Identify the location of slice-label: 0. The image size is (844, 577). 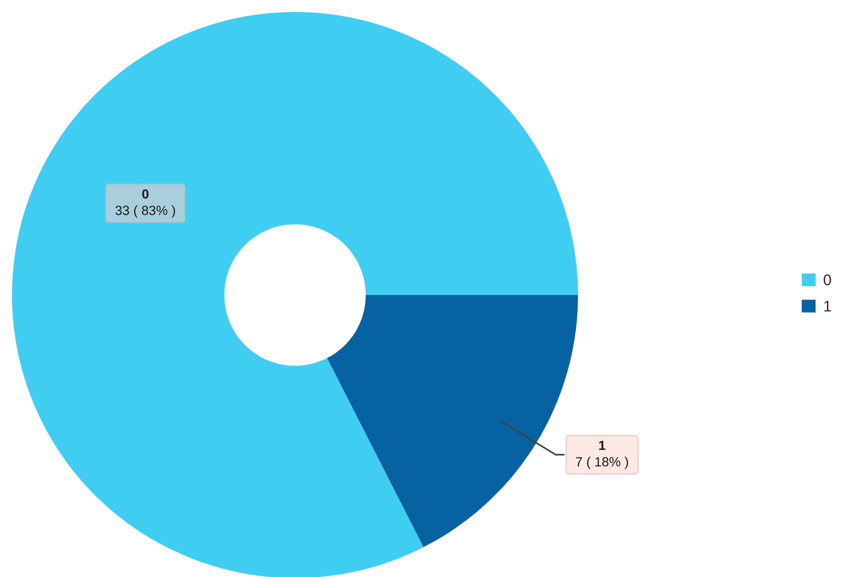
(145, 194).